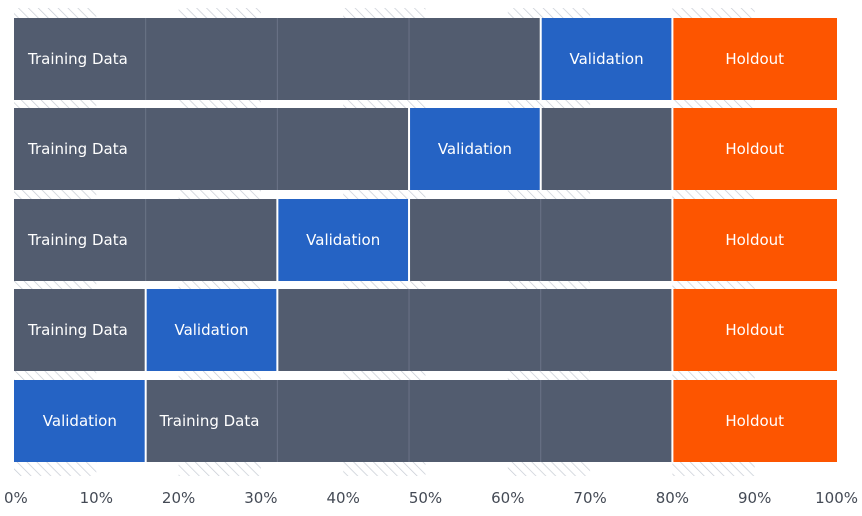 The image size is (862, 516). I want to click on tick-label: 40%, so click(343, 498).